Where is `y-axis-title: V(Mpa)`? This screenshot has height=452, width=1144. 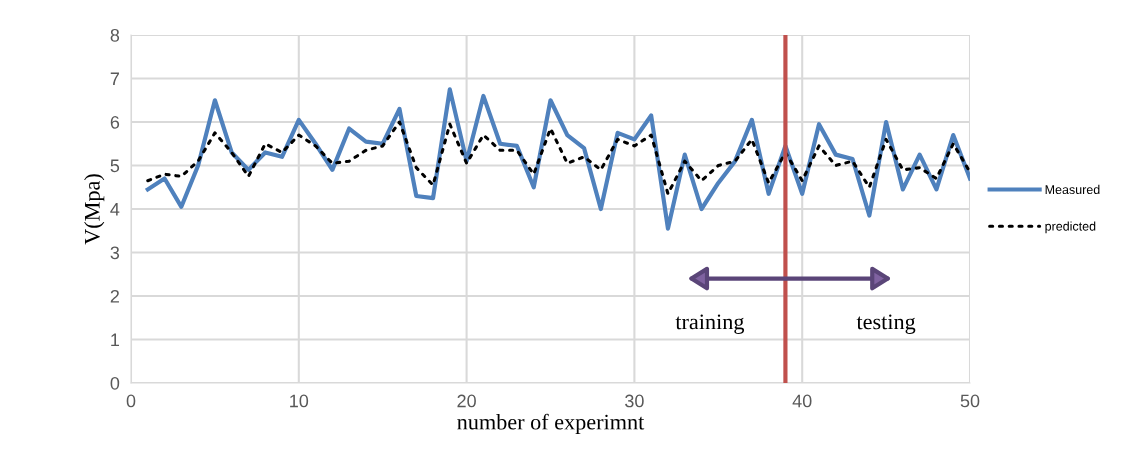 y-axis-title: V(Mpa) is located at coordinates (94, 209).